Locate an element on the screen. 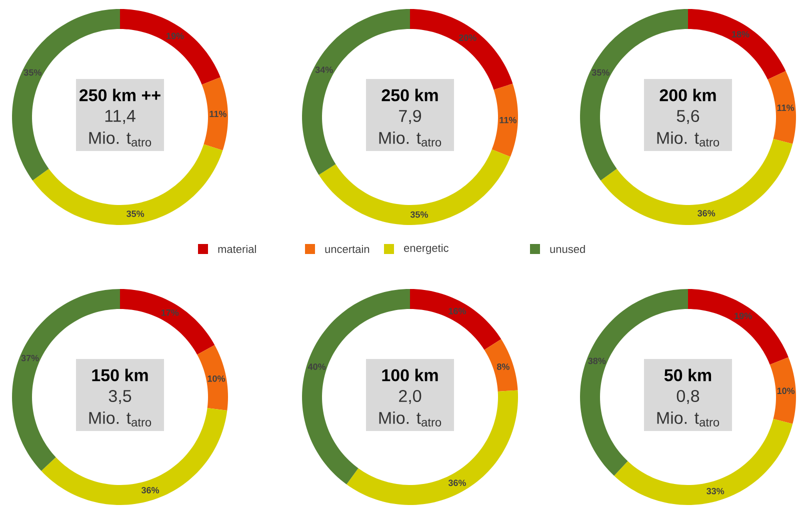  legend-label: unused is located at coordinates (567, 249).